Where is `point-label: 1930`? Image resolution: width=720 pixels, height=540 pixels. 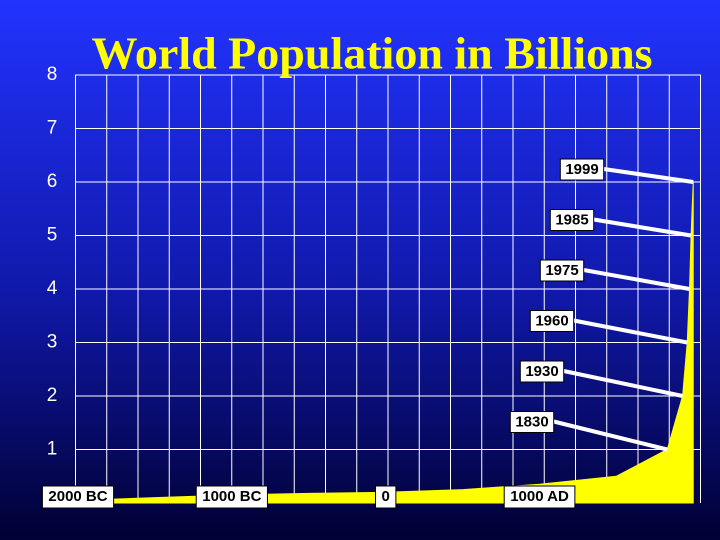
point-label: 1930 is located at coordinates (541, 371).